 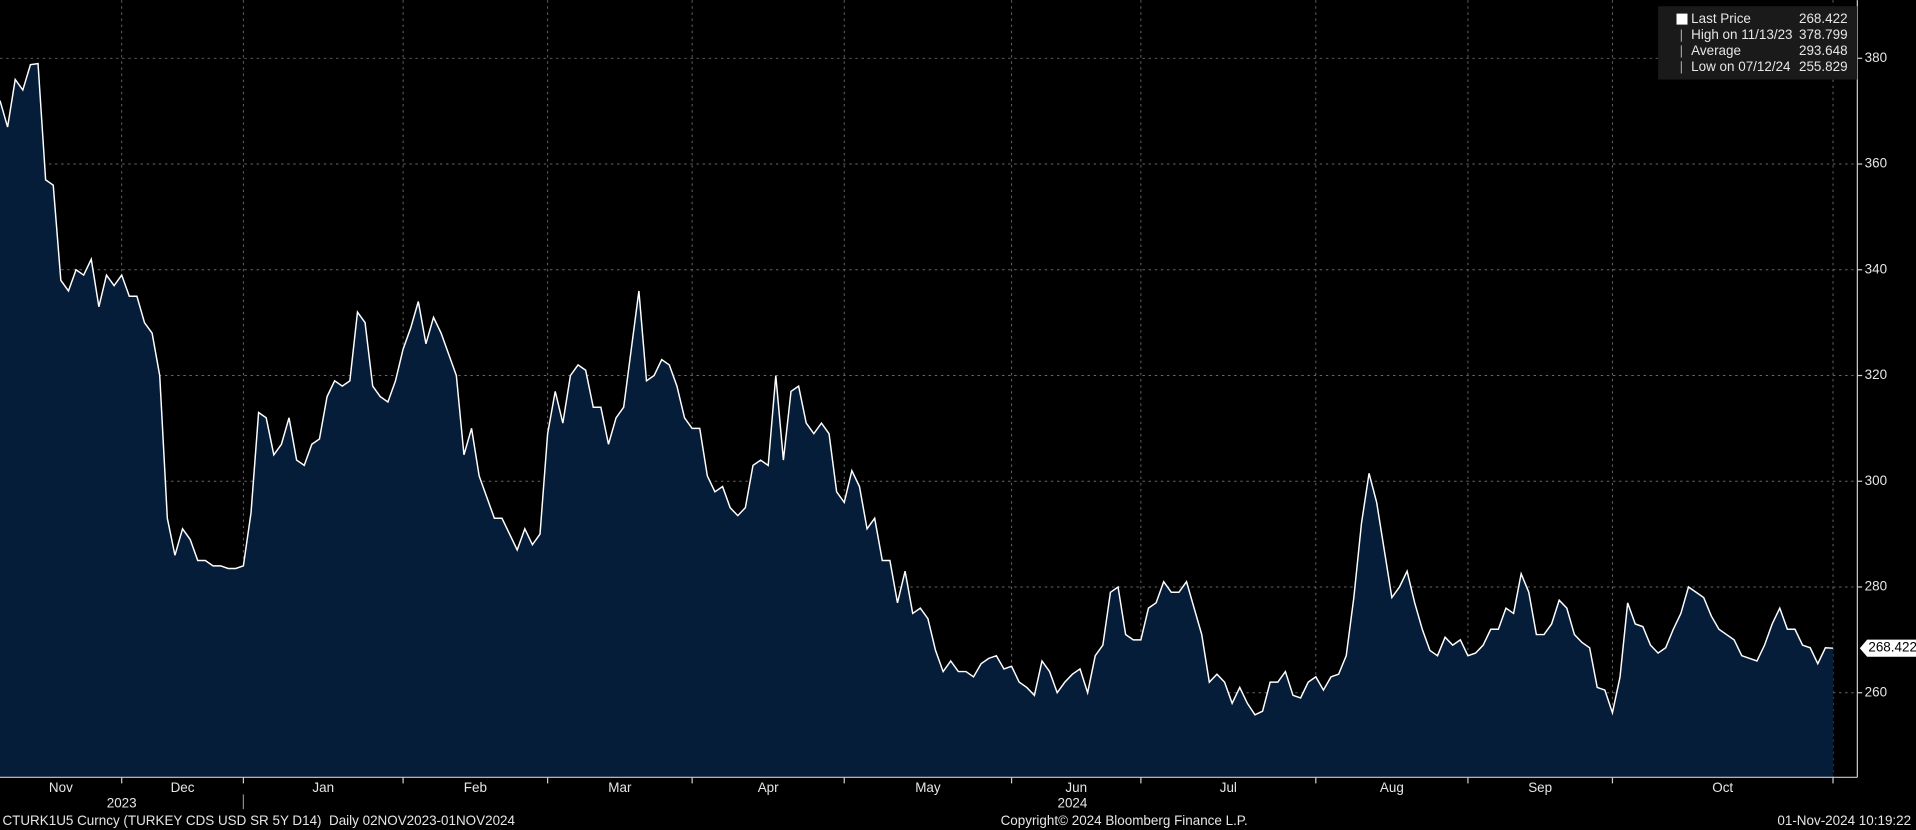 What do you see at coordinates (183, 787) in the screenshot?
I see `month-label: Dec` at bounding box center [183, 787].